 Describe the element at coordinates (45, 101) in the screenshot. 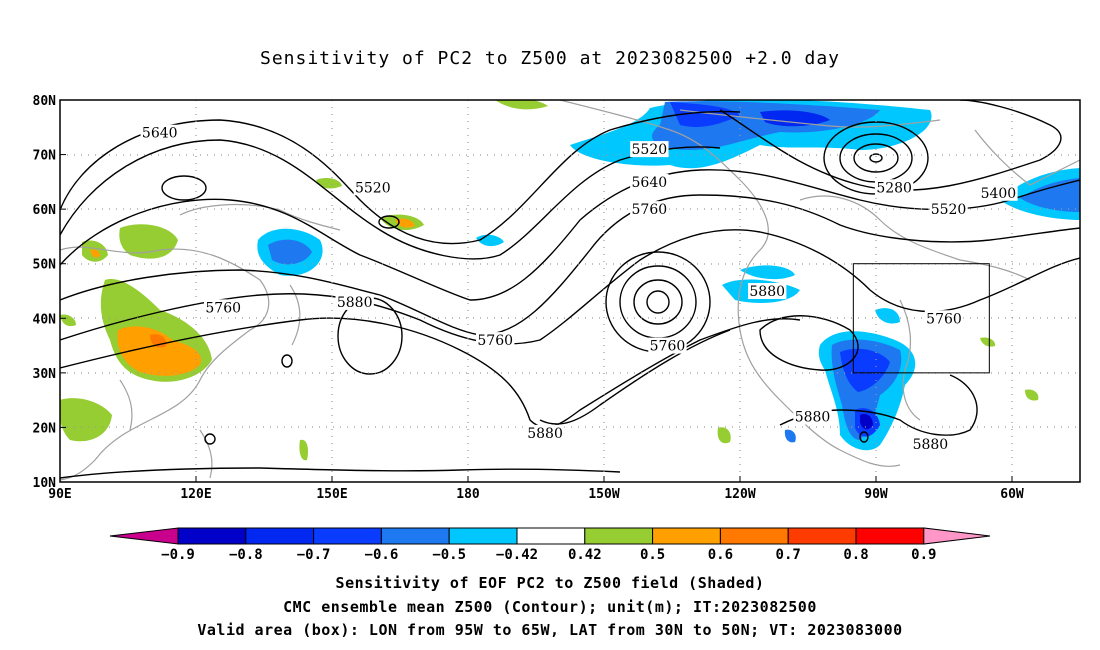

I see `lat-tick-label: 80N` at that location.